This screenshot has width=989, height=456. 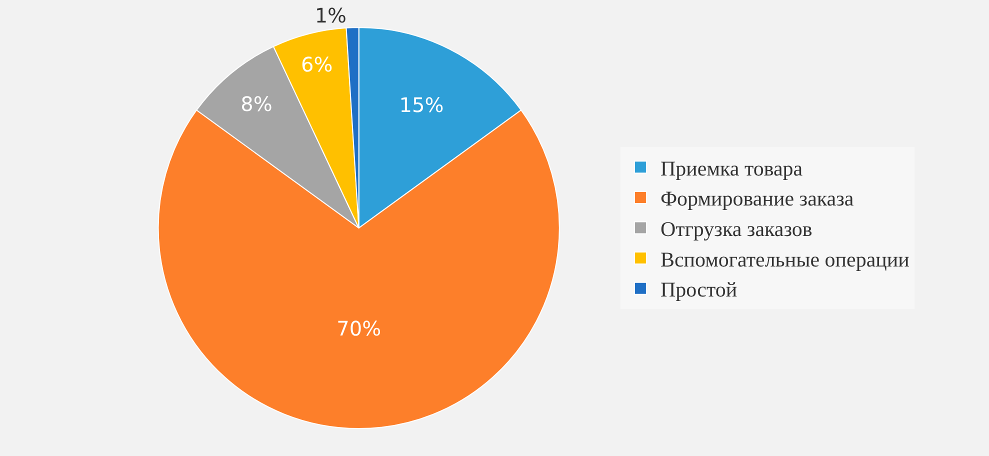 What do you see at coordinates (699, 290) in the screenshot?
I see `legend-label: Простой` at bounding box center [699, 290].